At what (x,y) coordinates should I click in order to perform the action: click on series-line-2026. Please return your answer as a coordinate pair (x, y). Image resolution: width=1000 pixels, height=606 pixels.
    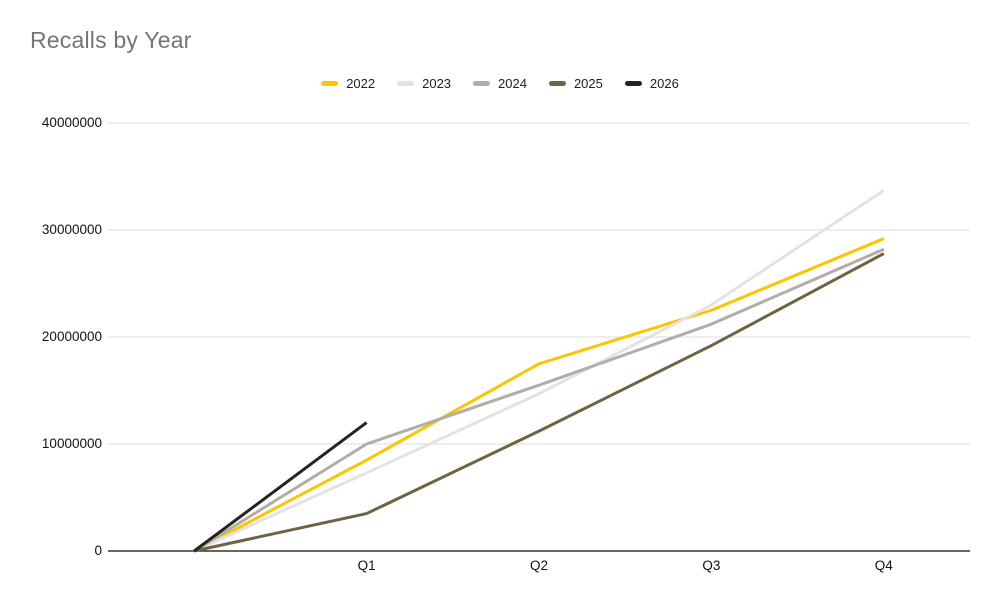
    Looking at the image, I should click on (280, 487).